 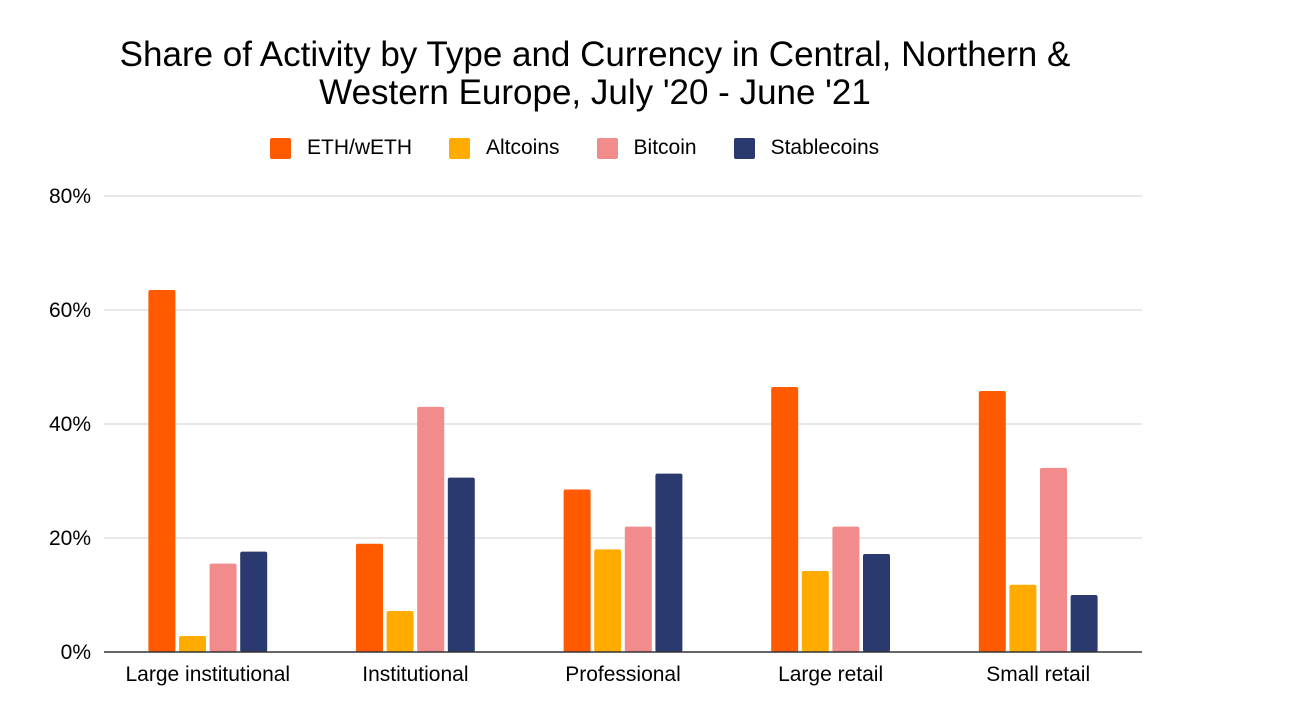 I want to click on legend-swatch-altcoins, so click(x=459, y=148).